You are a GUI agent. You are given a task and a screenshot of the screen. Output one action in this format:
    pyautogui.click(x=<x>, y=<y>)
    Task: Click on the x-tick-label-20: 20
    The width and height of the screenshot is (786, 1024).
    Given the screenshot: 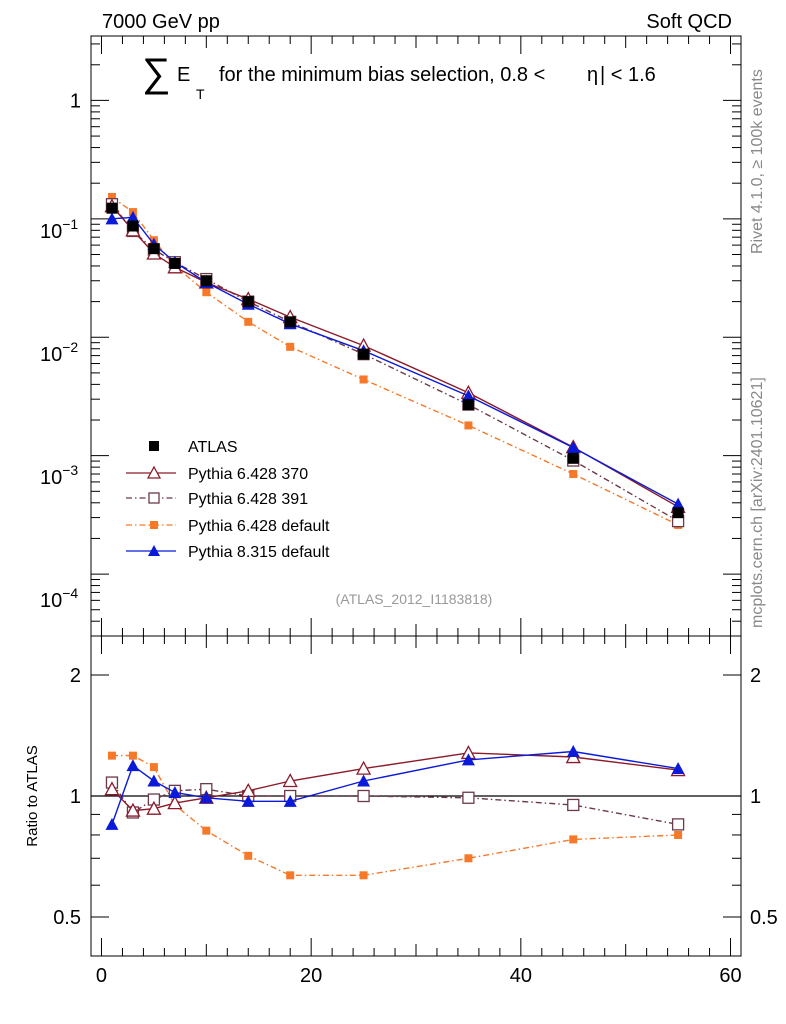 What is the action you would take?
    pyautogui.click(x=311, y=976)
    